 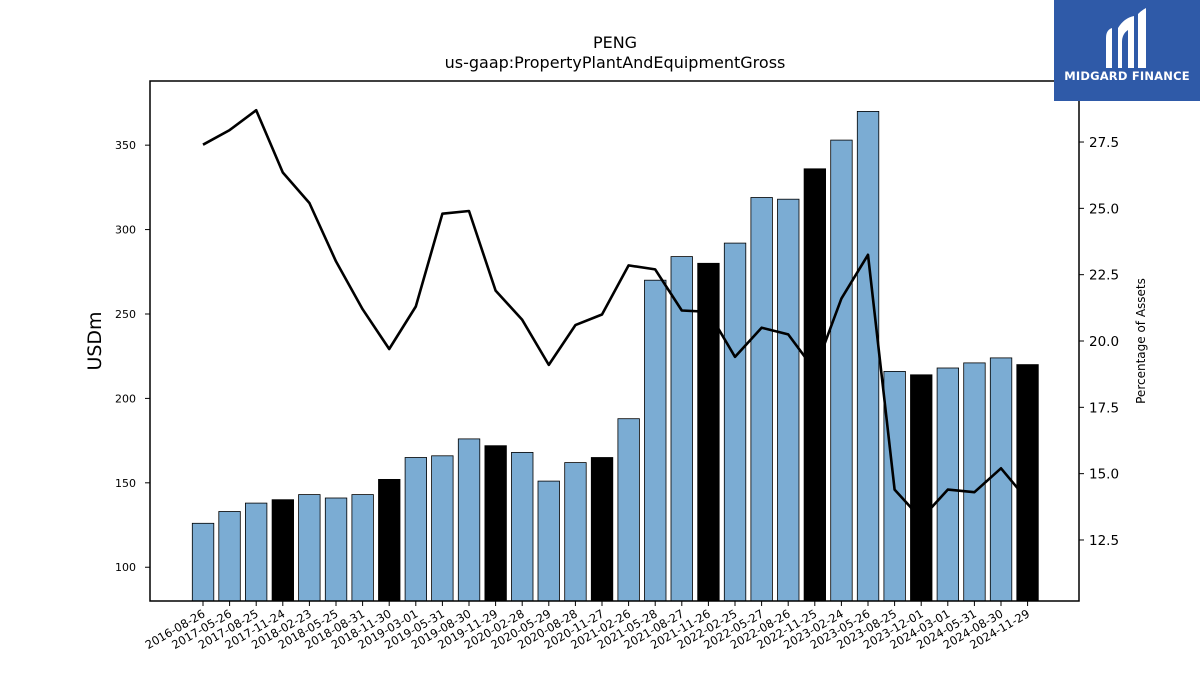 I want to click on y-axis-right-label: Percentage of Assets, so click(x=1141, y=341).